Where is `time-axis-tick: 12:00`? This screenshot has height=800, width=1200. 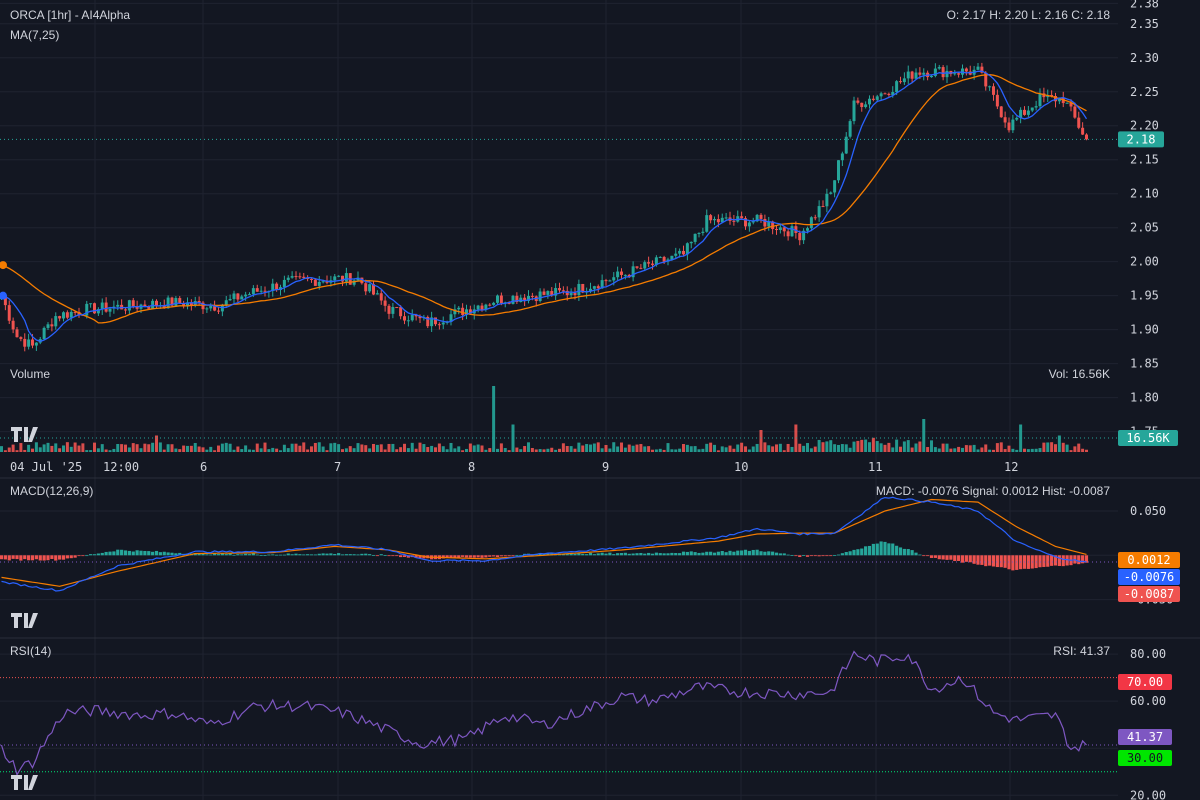 time-axis-tick: 12:00 is located at coordinates (121, 467).